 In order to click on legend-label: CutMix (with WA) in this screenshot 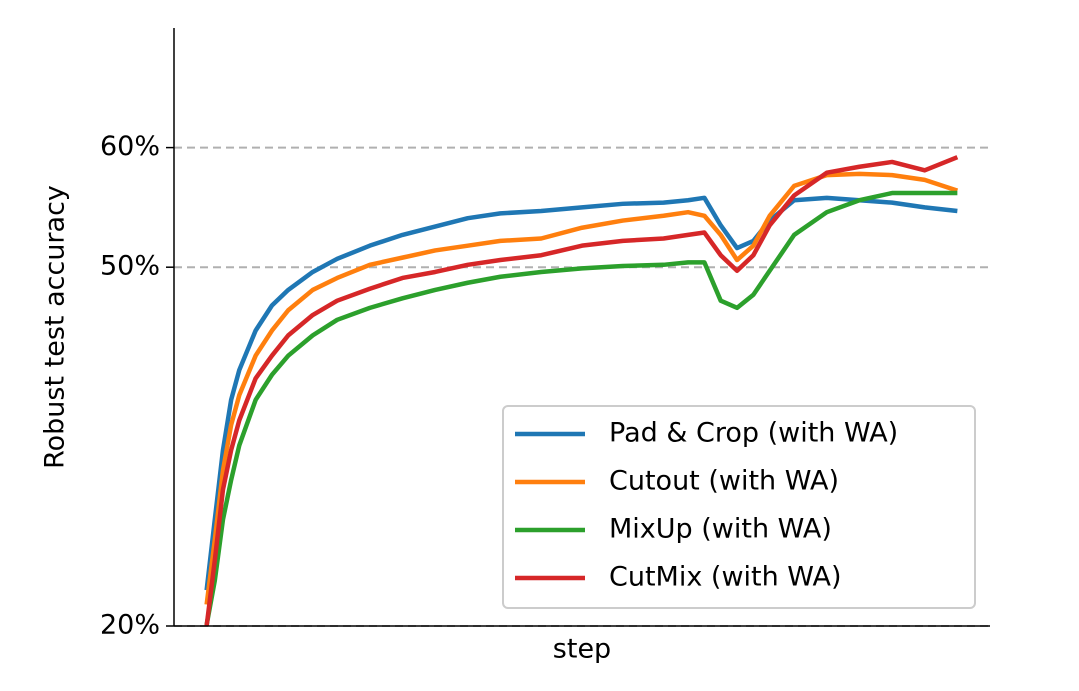, I will do `click(725, 577)`.